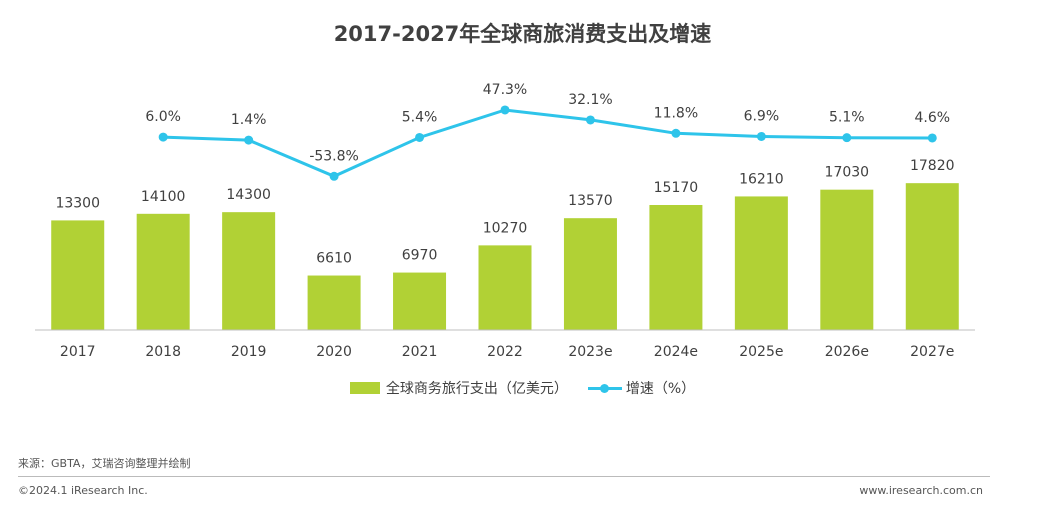  What do you see at coordinates (932, 166) in the screenshot?
I see `bar-value-label: 17820` at bounding box center [932, 166].